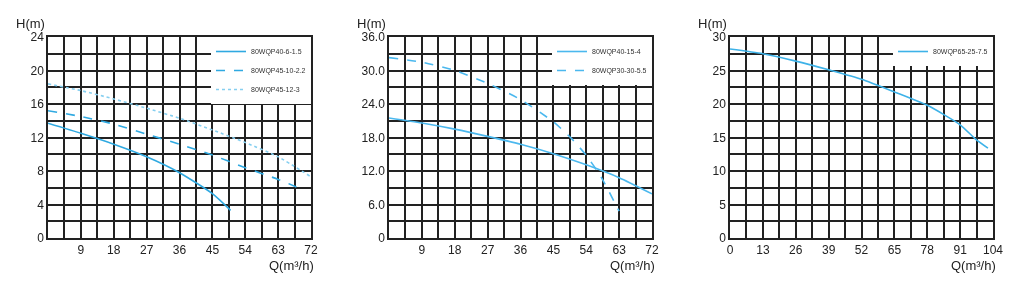  I want to click on x-tick-label: 104, so click(993, 250).